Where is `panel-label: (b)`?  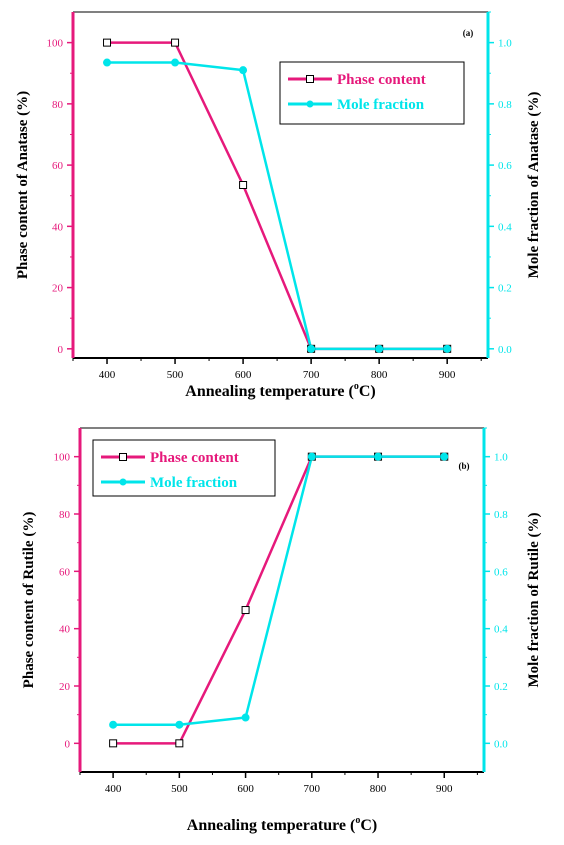 panel-label: (b) is located at coordinates (464, 466).